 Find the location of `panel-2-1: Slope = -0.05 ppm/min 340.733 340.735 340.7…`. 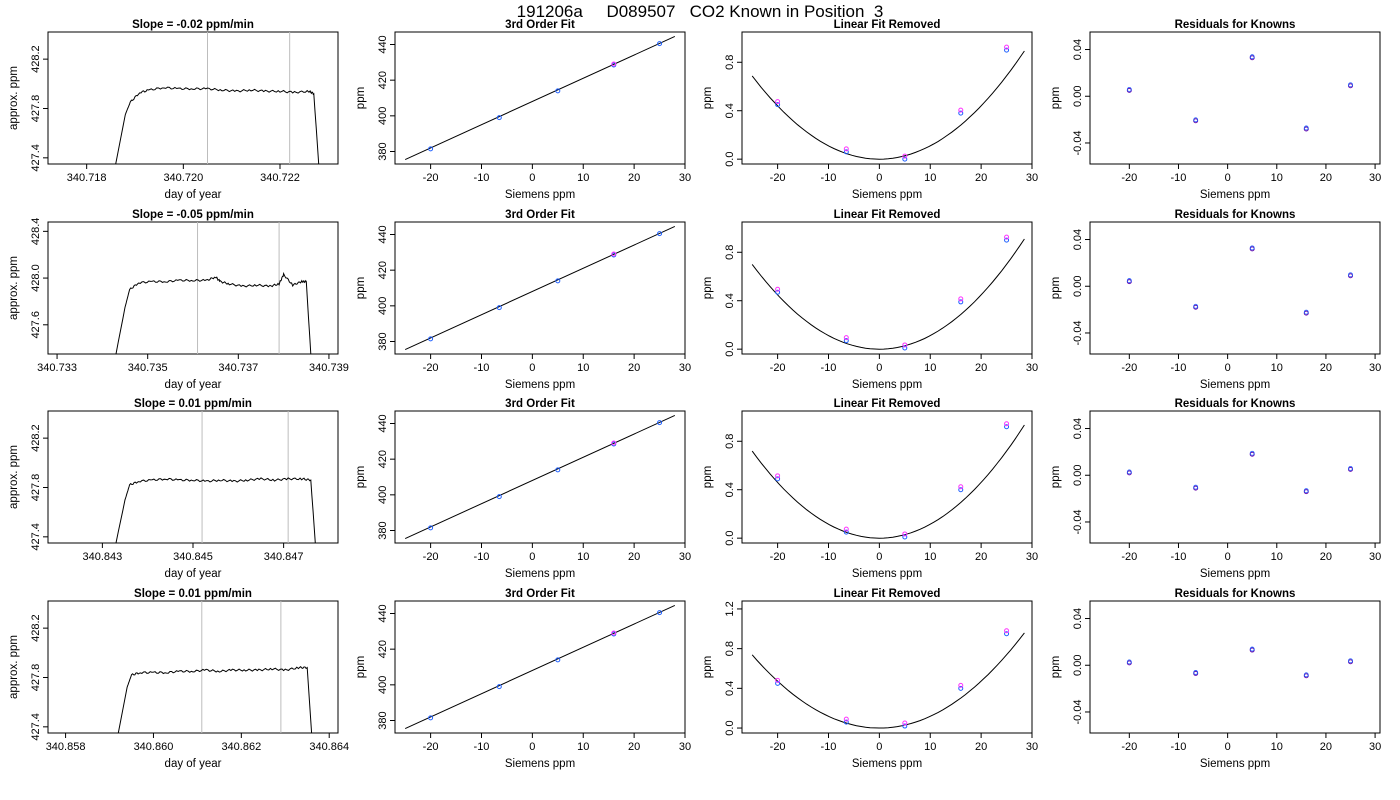

panel-2-1: Slope = -0.05 ppm/min 340.733 340.735 340.7… is located at coordinates (178, 300).